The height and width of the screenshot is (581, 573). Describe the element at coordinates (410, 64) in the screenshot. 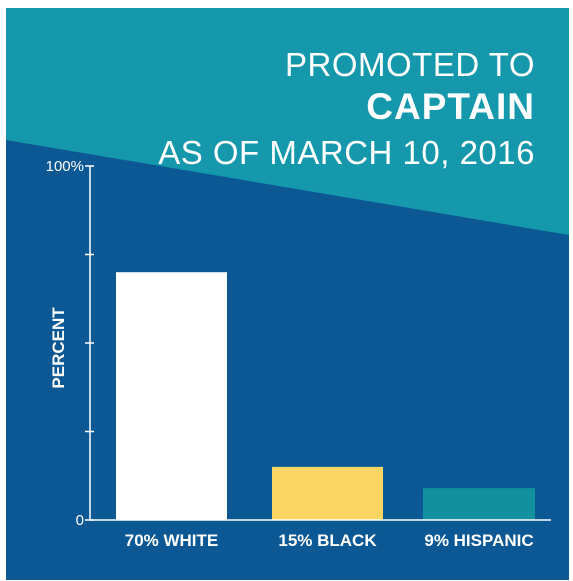

I see `title-line-promoted-to: PROMOTED TO` at that location.